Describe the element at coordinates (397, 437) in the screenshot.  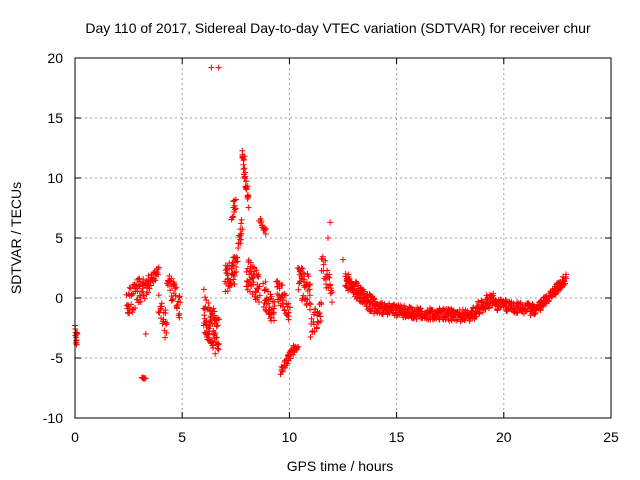
I see `x-tick-label: 15` at that location.